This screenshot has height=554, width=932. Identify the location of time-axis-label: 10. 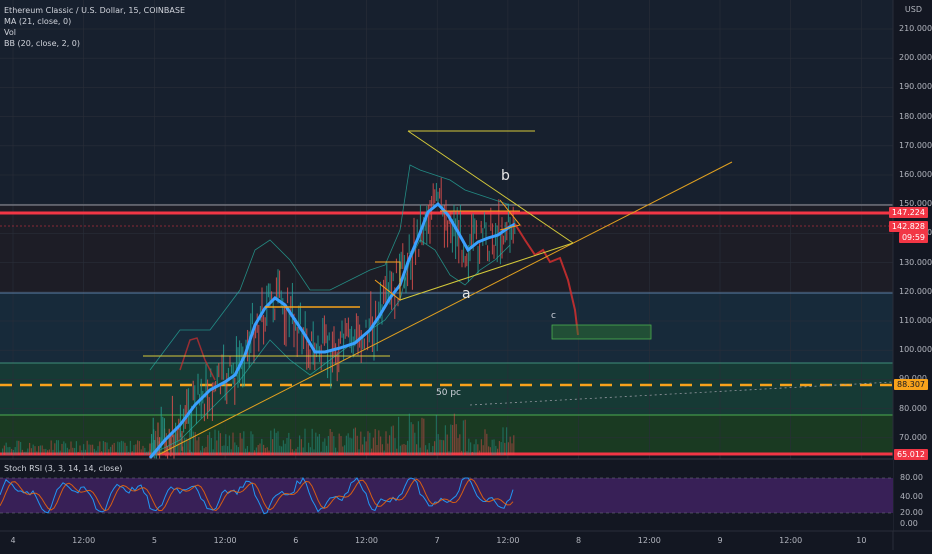
(861, 540).